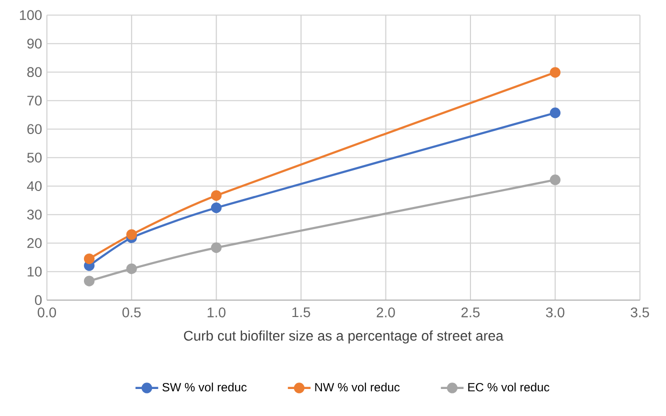 Image resolution: width=666 pixels, height=416 pixels. I want to click on y-tick-label: 10, so click(35, 271).